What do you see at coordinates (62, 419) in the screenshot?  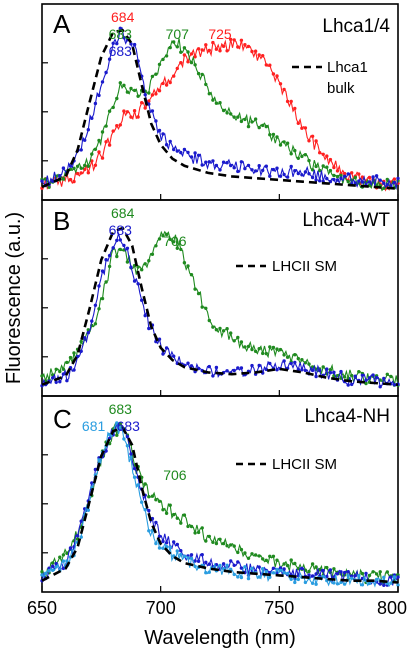 I see `panel-c-letter: C` at bounding box center [62, 419].